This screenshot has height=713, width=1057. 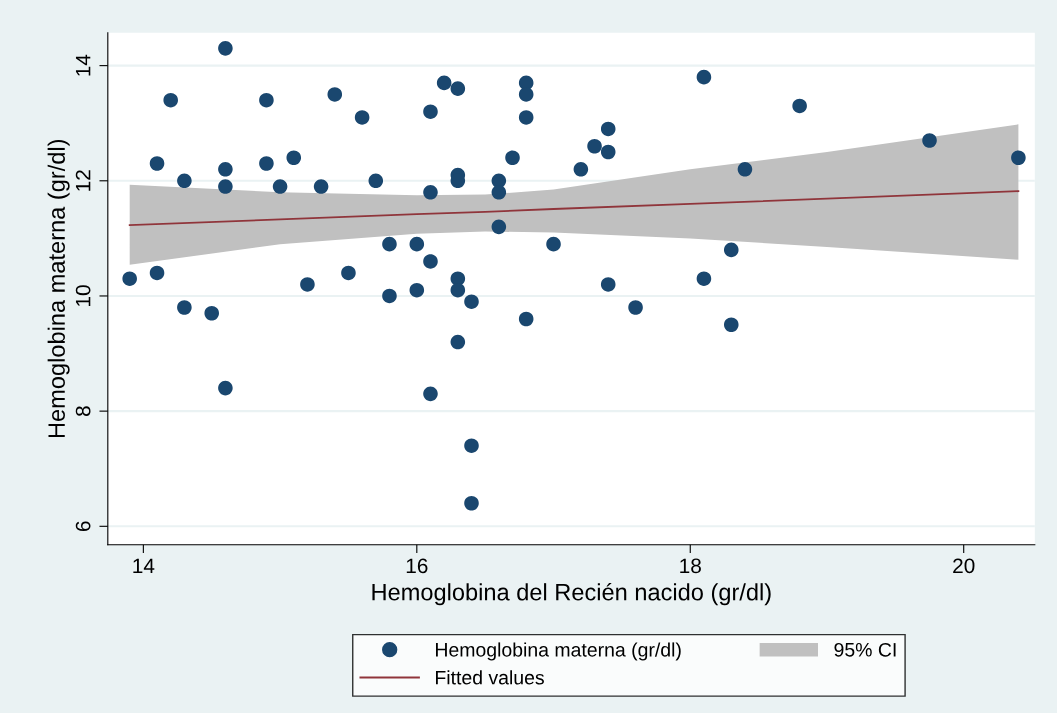 I want to click on y-tick-label: 8, so click(x=83, y=411).